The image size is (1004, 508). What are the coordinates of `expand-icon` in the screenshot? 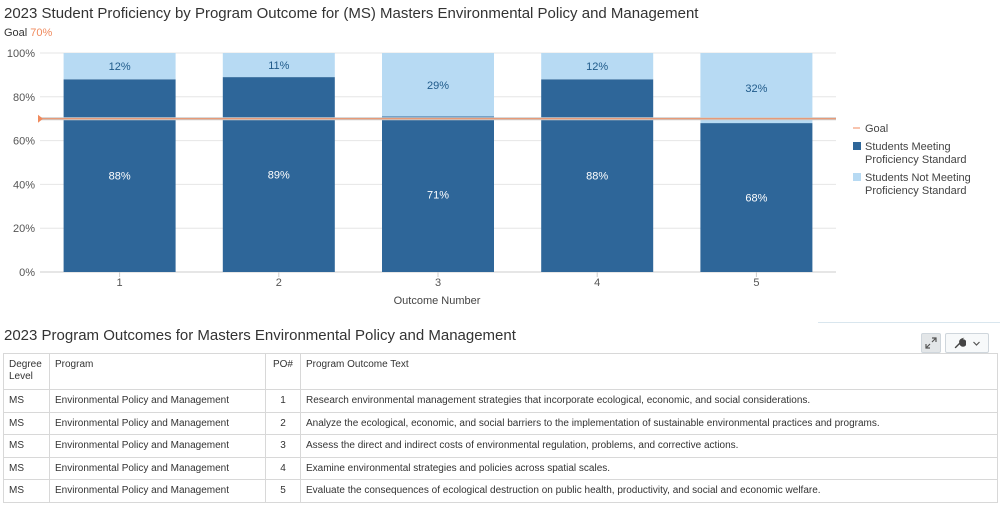 It's located at (931, 343).